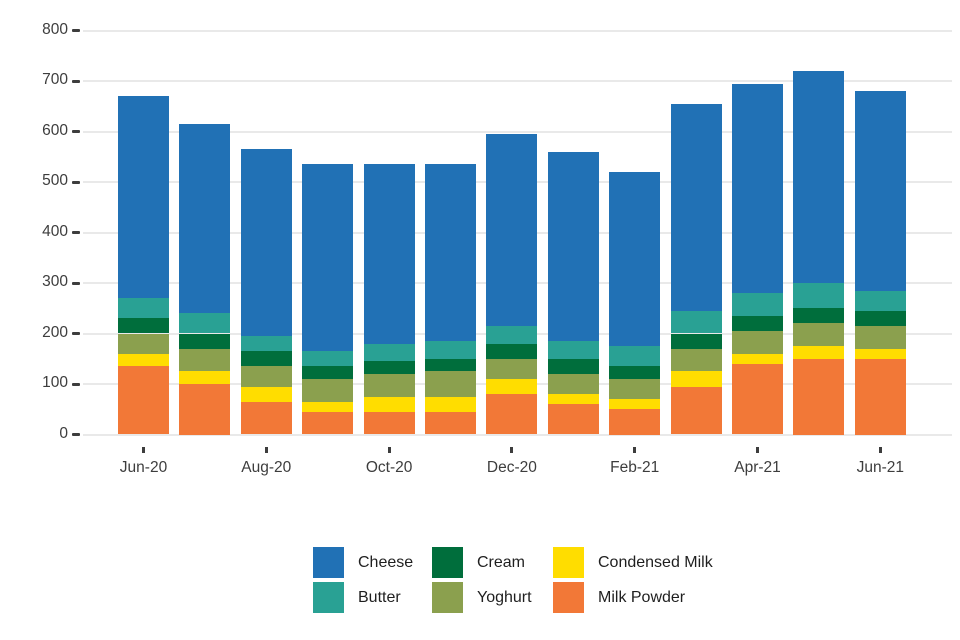 This screenshot has width=960, height=640. Describe the element at coordinates (880, 467) in the screenshot. I see `x-axis-label: Jun-21` at that location.